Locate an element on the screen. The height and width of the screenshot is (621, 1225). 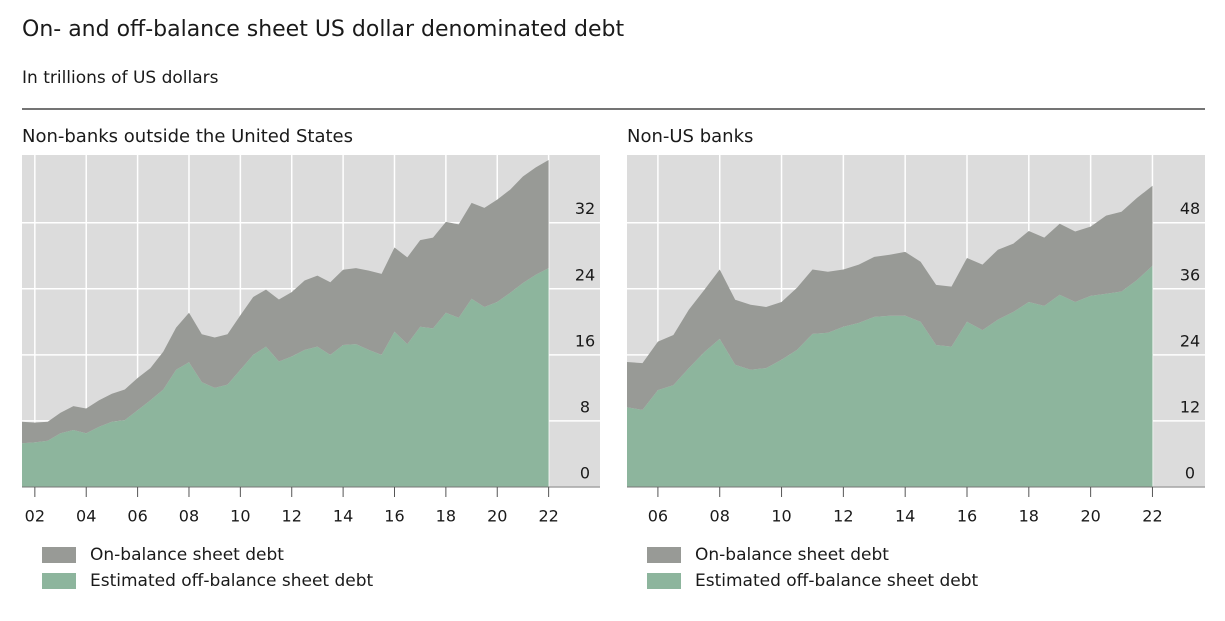
panel-title: Non-banks outside the United States is located at coordinates (187, 136).